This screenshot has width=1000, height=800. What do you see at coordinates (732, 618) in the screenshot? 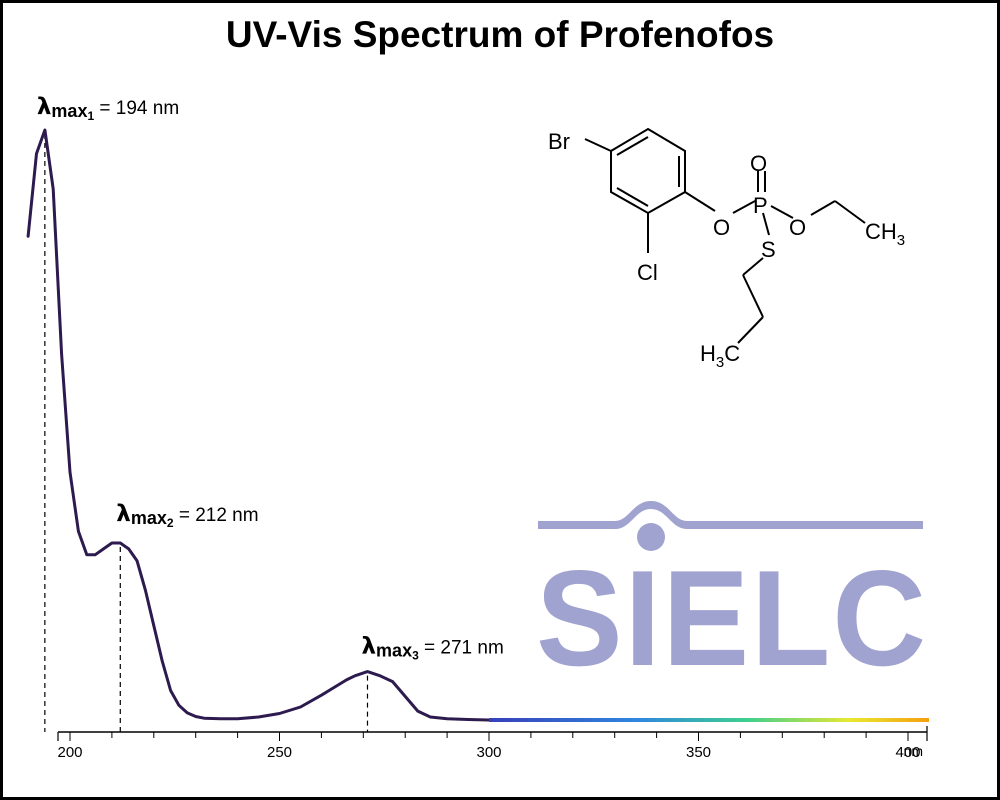
I see `logo-text: SIELC` at bounding box center [732, 618].